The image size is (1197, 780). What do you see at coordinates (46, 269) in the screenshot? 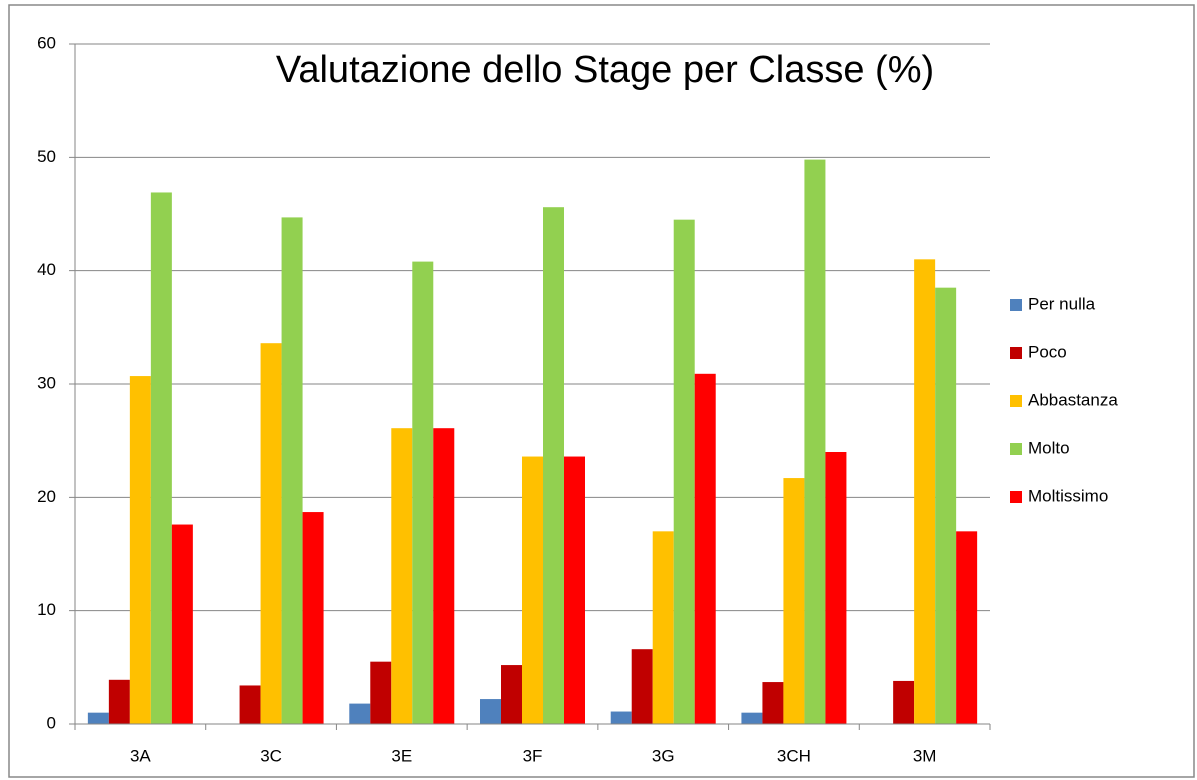
I see `y-tick-label: 40` at bounding box center [46, 269].